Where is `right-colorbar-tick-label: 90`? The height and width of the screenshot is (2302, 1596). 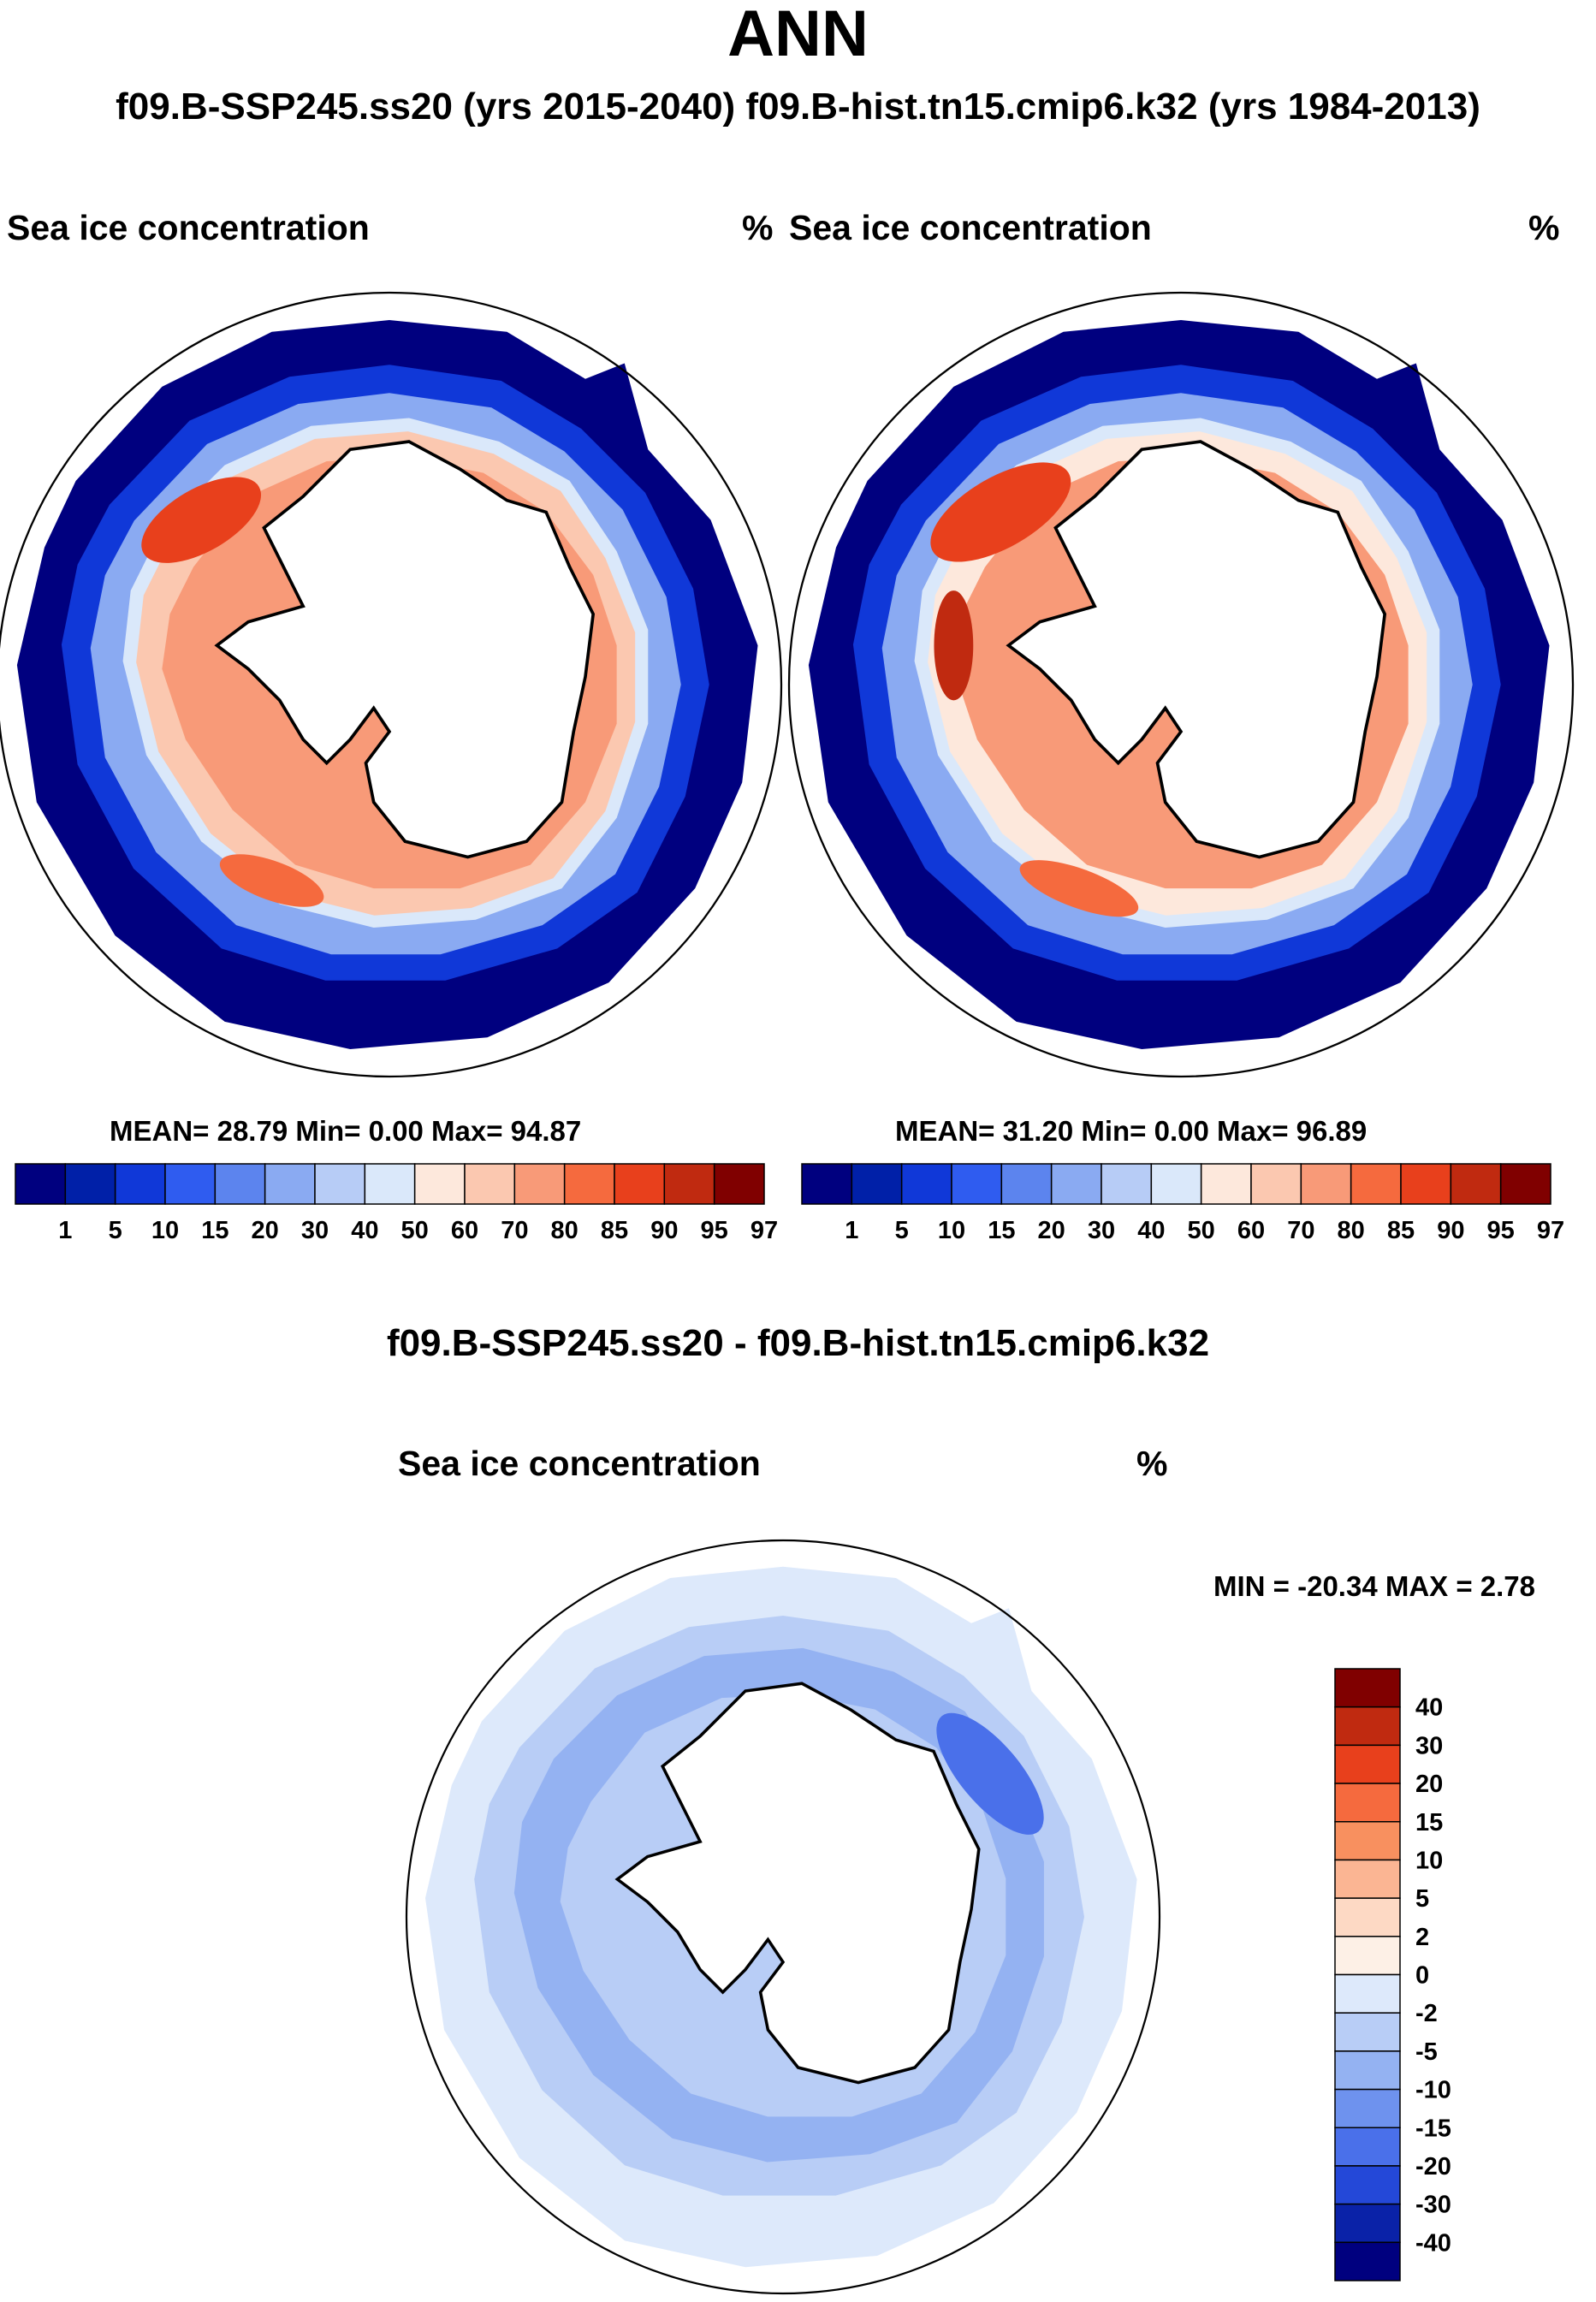 right-colorbar-tick-label: 90 is located at coordinates (1450, 1230).